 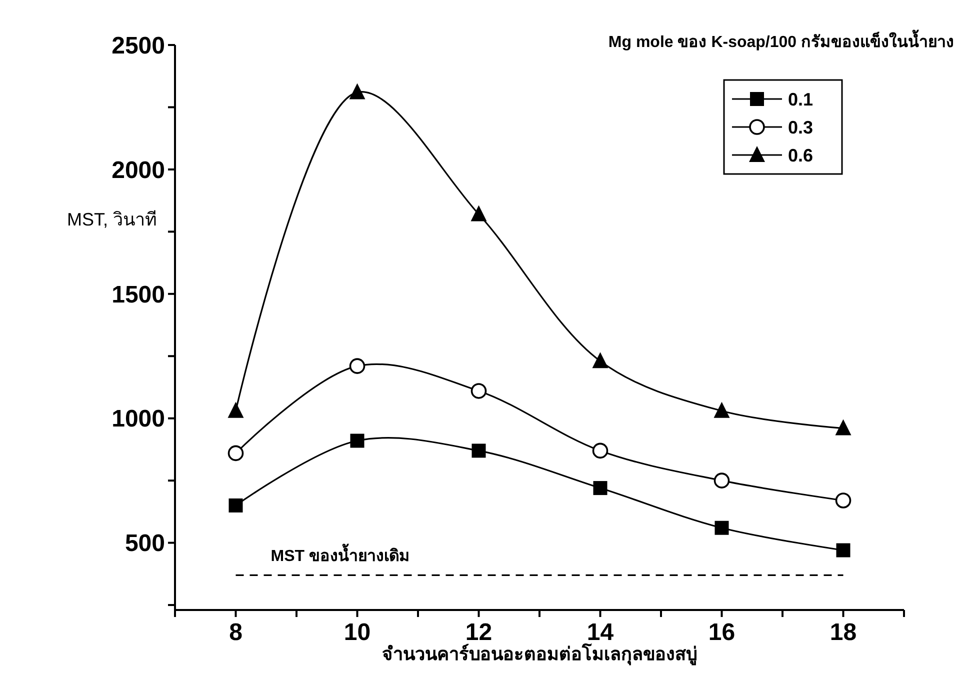 I want to click on y-tick-label: 2000, so click(x=138, y=170).